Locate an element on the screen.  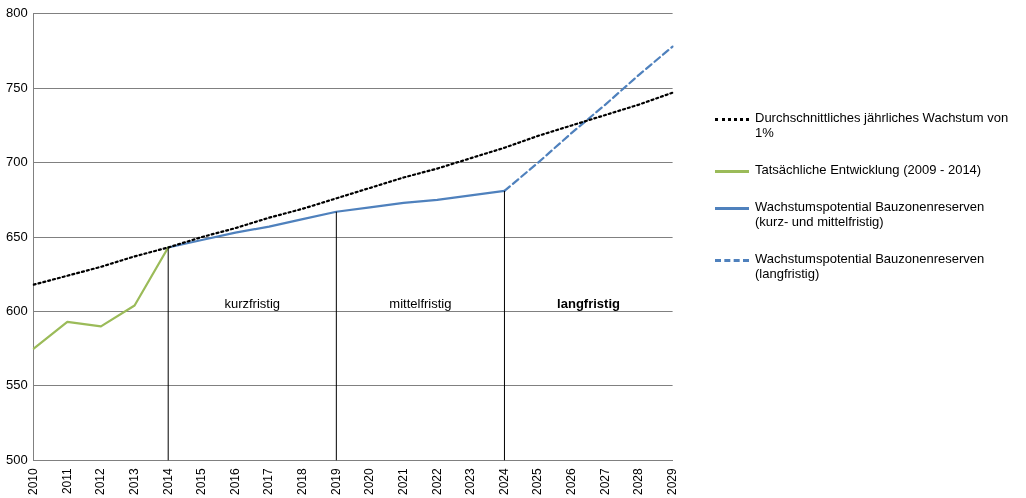
x-tick-label: 2027 is located at coordinates (604, 481).